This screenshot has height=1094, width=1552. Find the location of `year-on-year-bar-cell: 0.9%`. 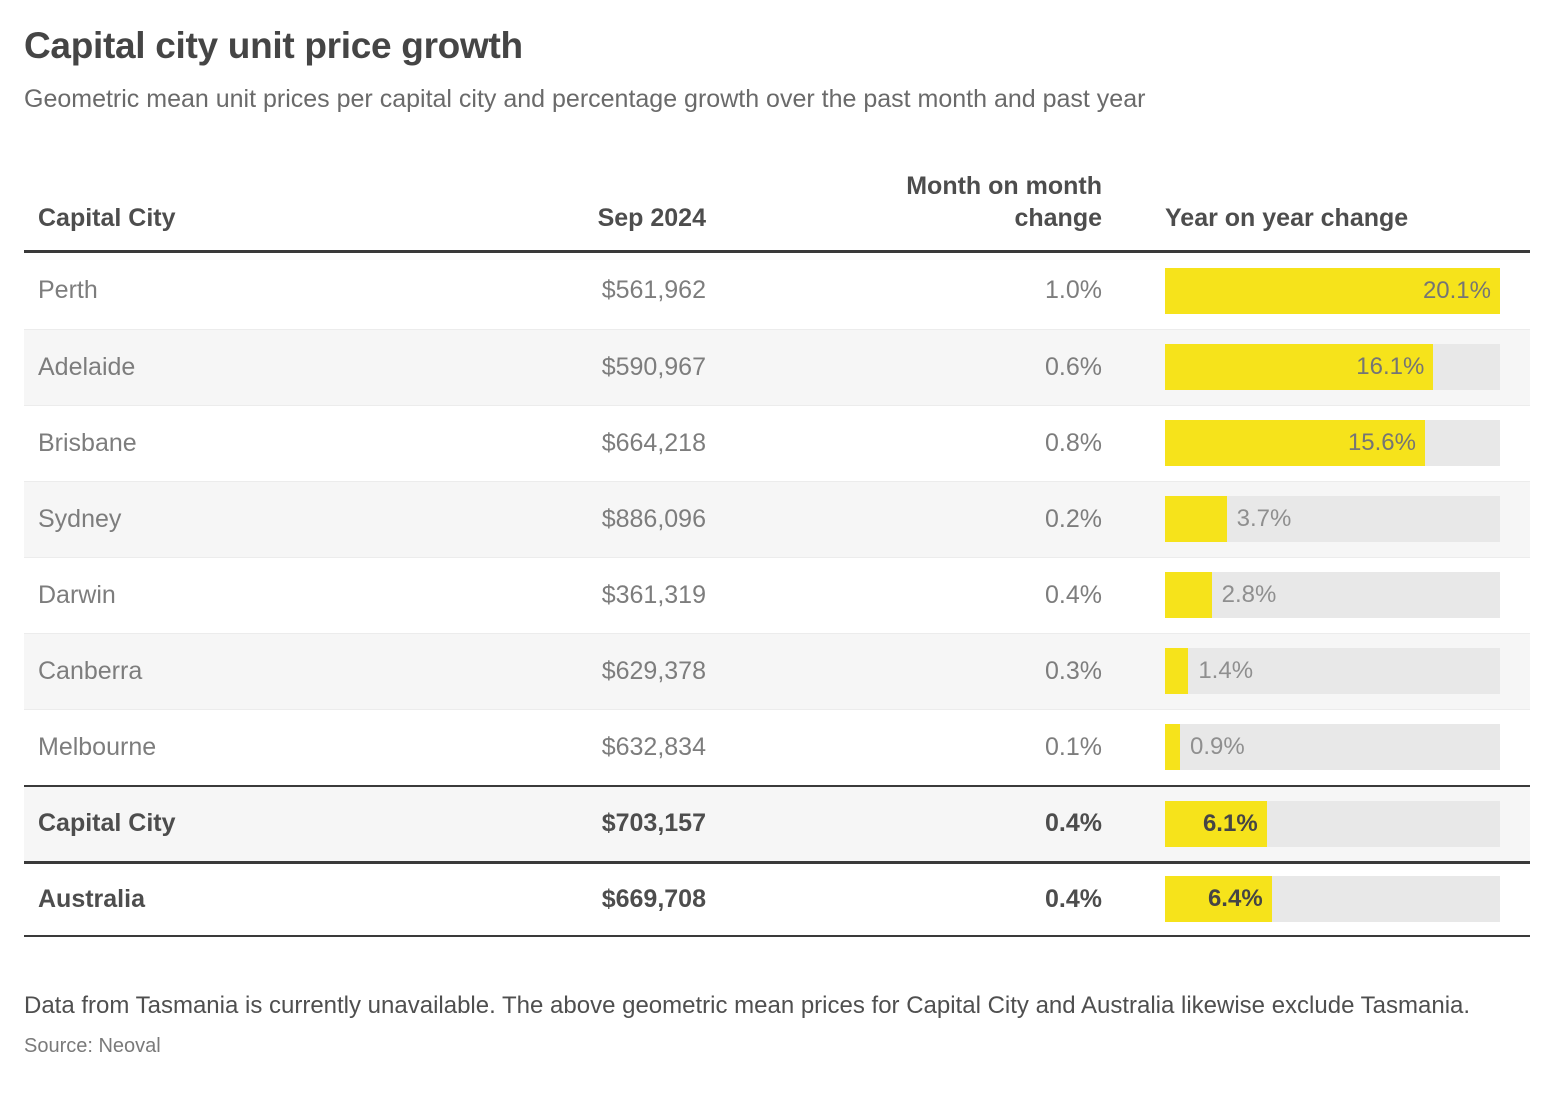

year-on-year-bar-cell: 0.9% is located at coordinates (1316, 747).